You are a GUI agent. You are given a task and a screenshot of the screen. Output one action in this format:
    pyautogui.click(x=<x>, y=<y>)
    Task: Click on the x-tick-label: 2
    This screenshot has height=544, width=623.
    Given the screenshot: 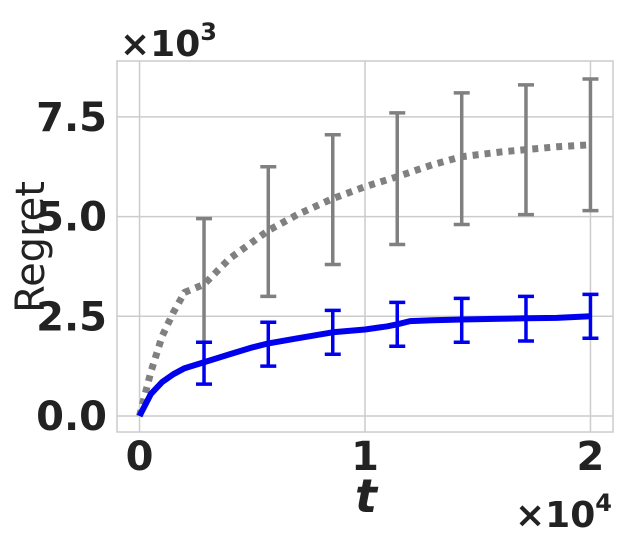 What is the action you would take?
    pyautogui.click(x=591, y=457)
    